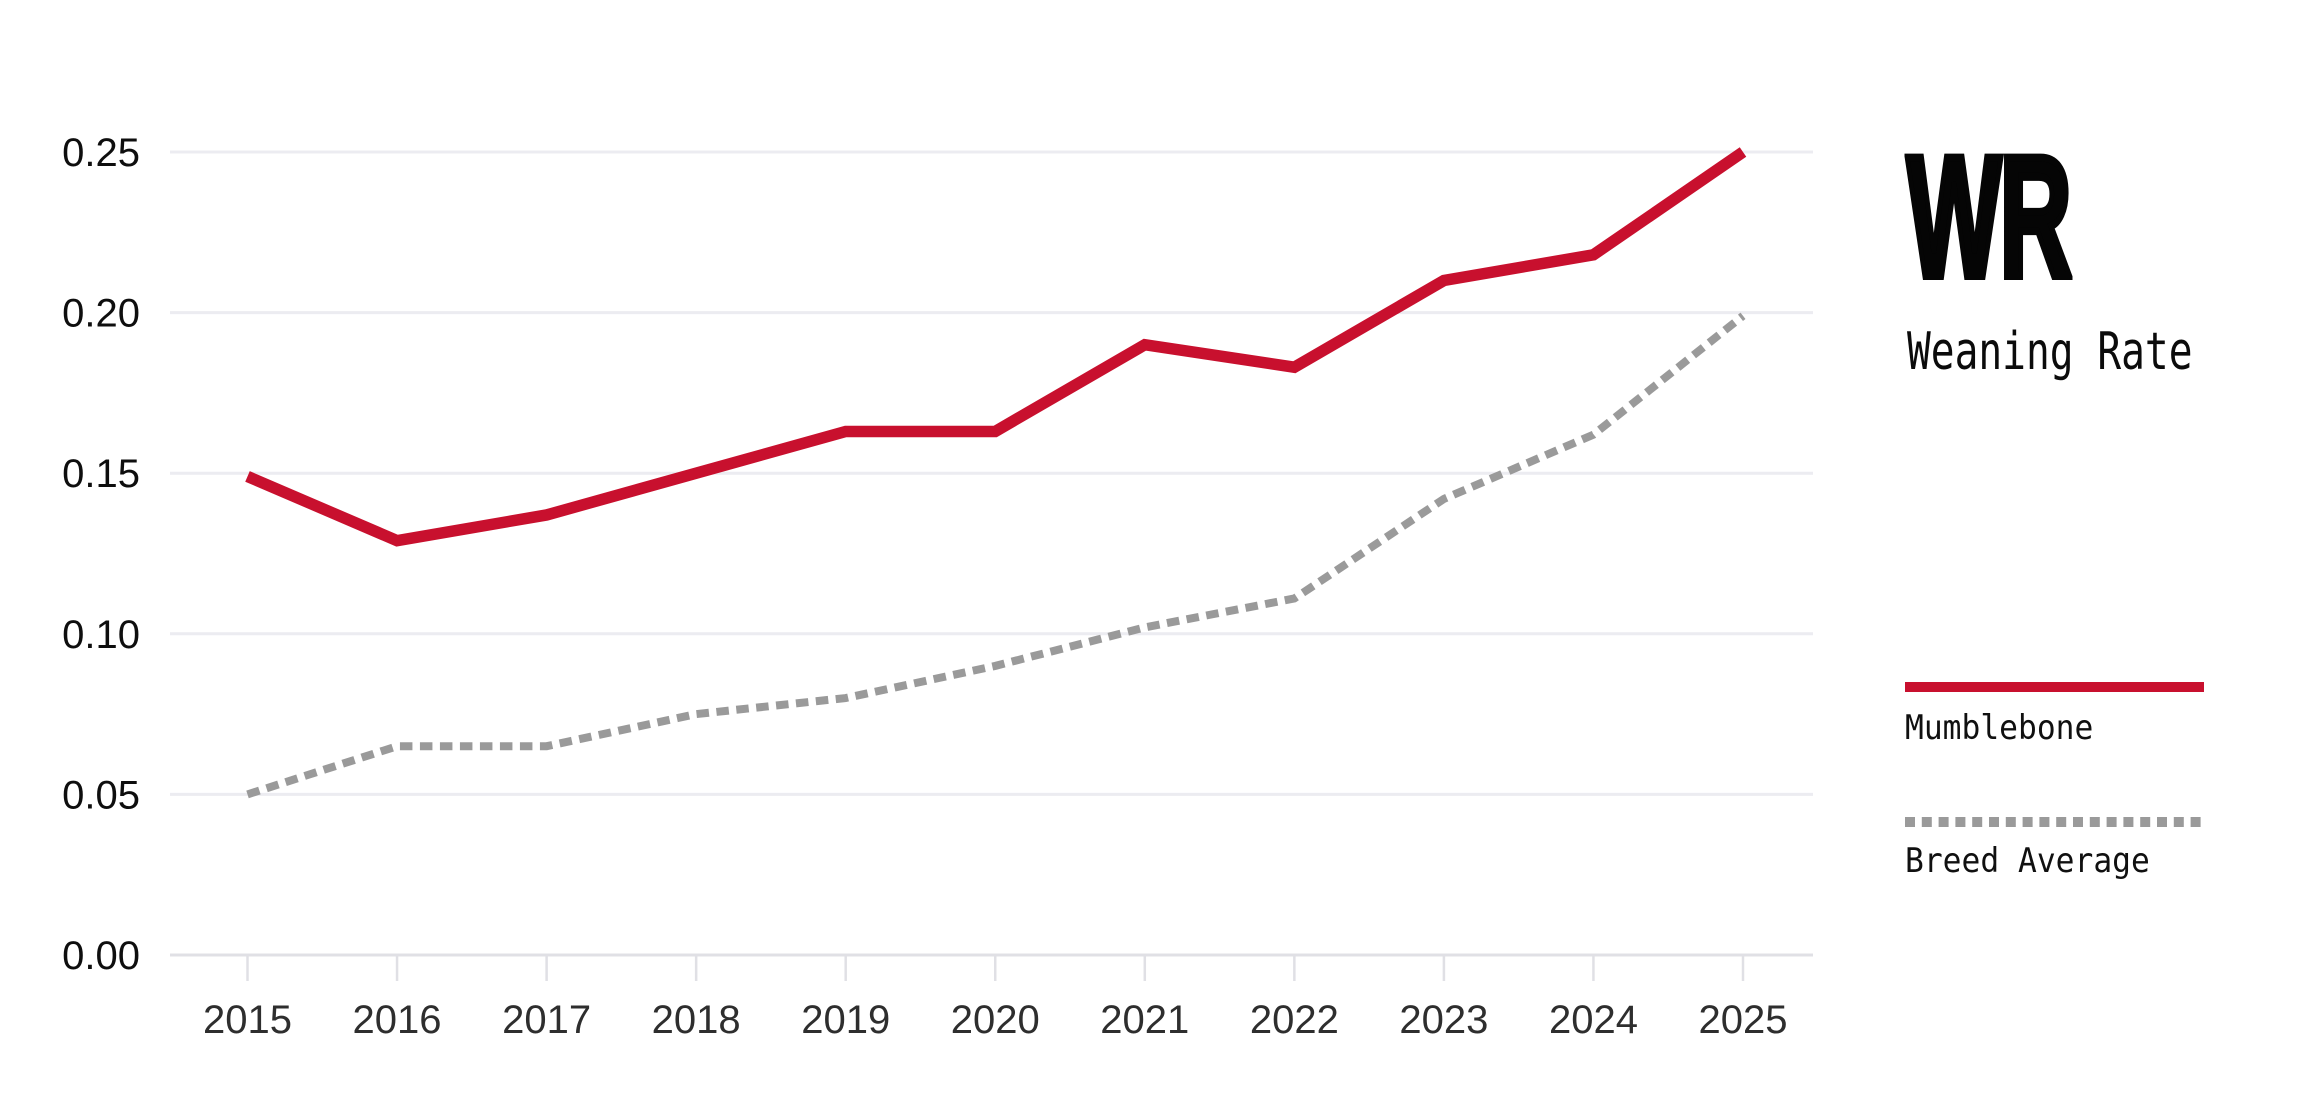 Image resolution: width=2320 pixels, height=1120 pixels. What do you see at coordinates (101, 474) in the screenshot?
I see `y-axis-tick-label: 0.15` at bounding box center [101, 474].